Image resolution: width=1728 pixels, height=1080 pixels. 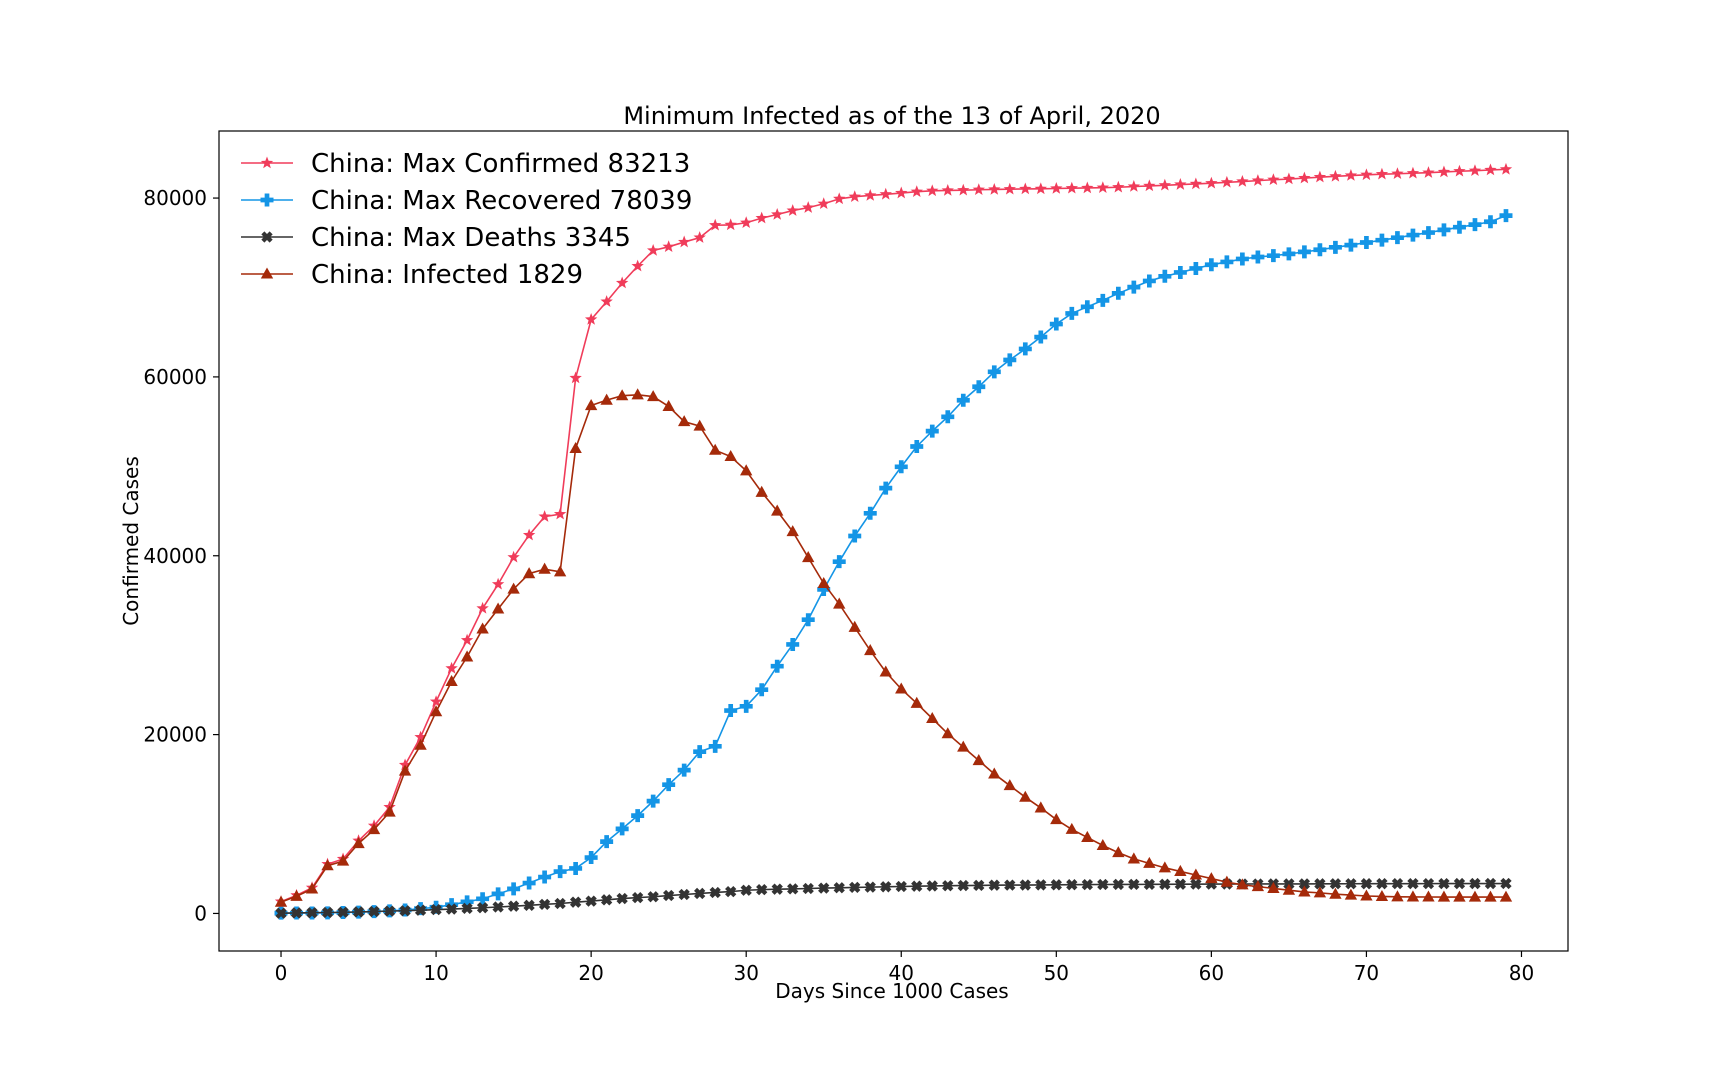 What do you see at coordinates (1521, 973) in the screenshot?
I see `x-tick-label: 80` at bounding box center [1521, 973].